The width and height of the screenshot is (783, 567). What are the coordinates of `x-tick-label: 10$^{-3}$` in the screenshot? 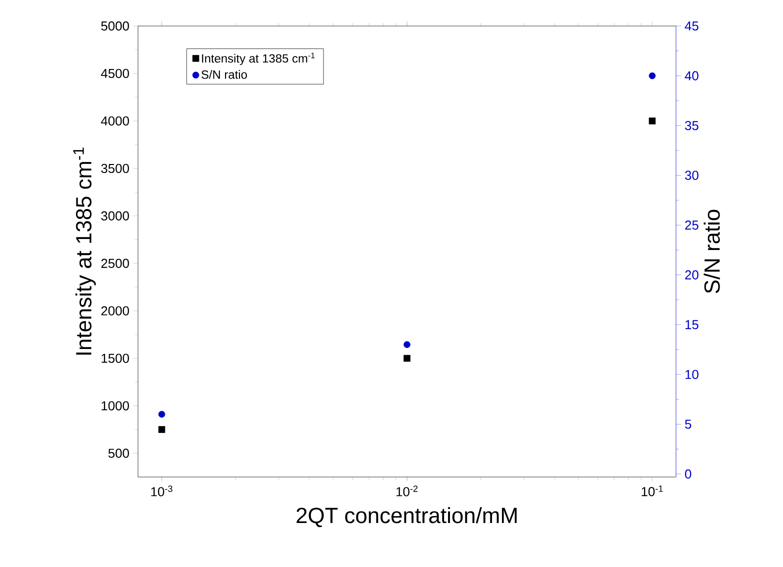 It's located at (161, 491).